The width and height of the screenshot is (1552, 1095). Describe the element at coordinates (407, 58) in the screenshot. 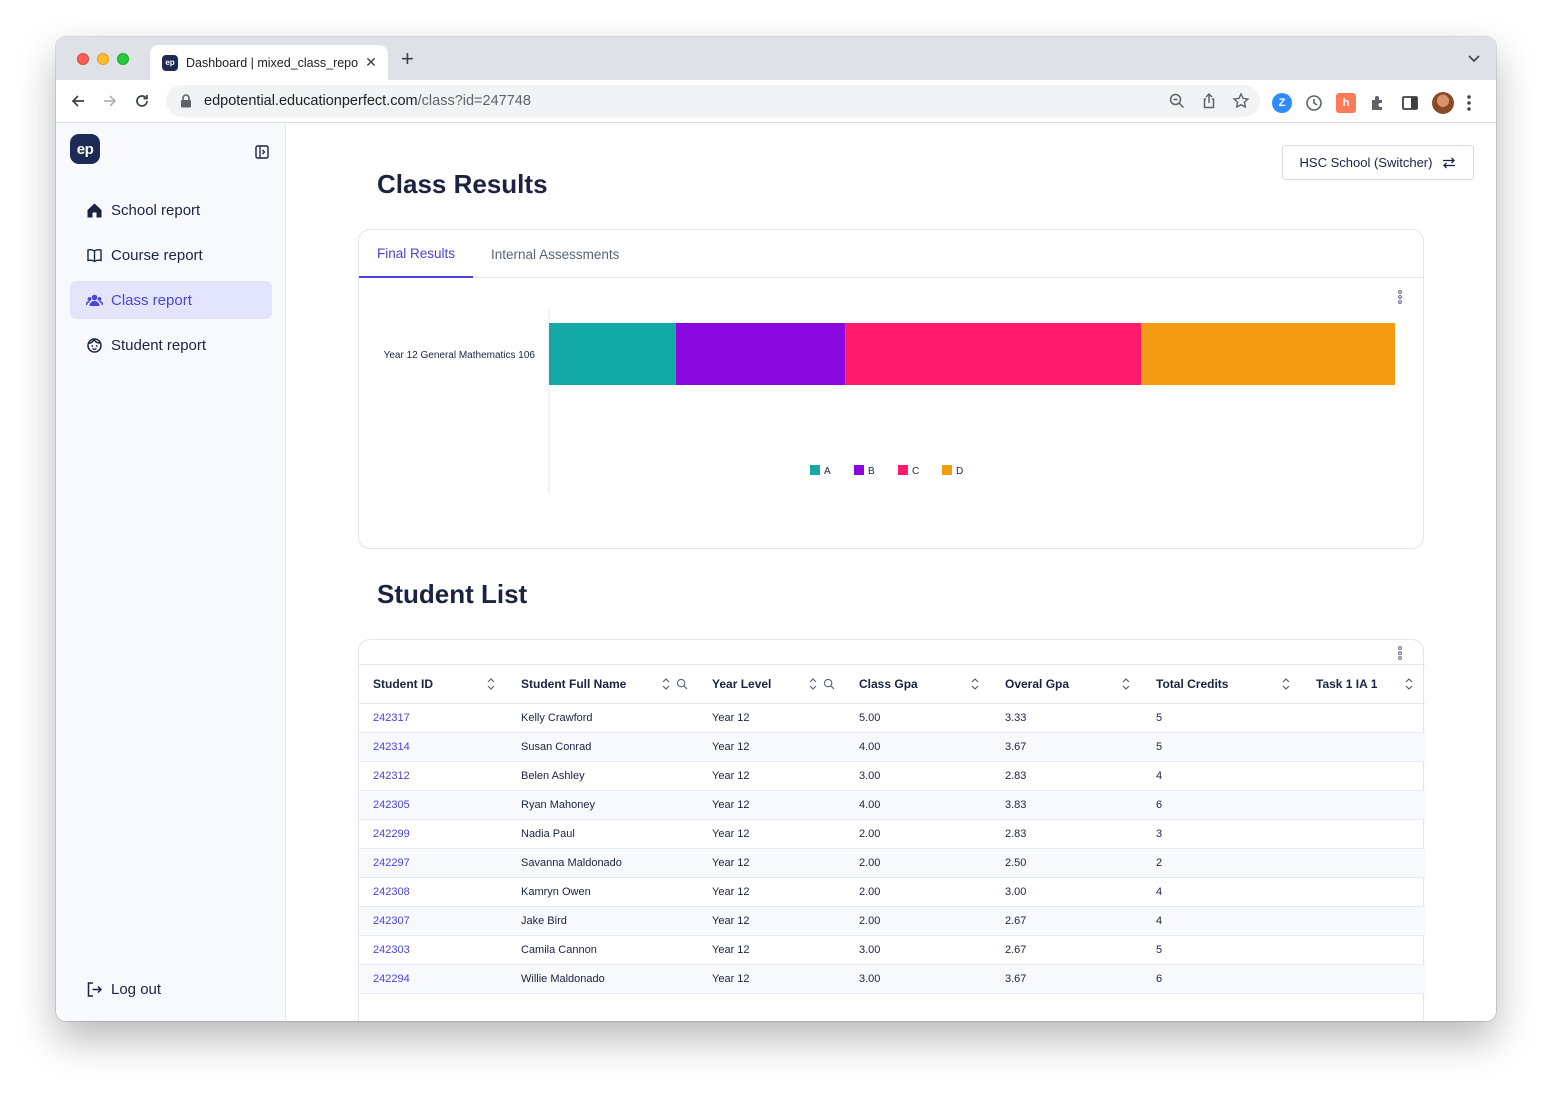

I see `new-tab-icon: +` at that location.